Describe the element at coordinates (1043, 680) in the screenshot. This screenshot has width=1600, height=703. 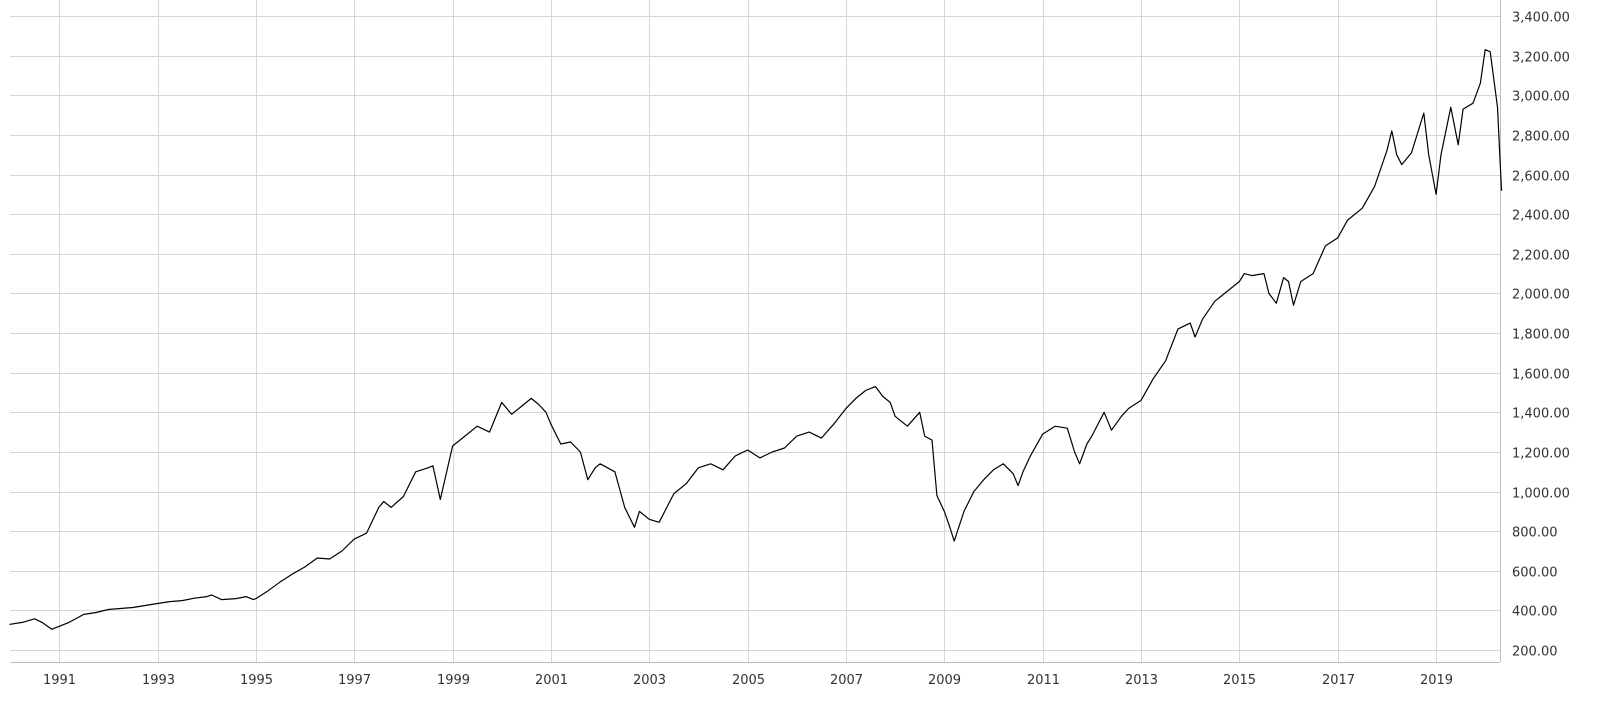
I see `x-tick-label: 2011` at that location.